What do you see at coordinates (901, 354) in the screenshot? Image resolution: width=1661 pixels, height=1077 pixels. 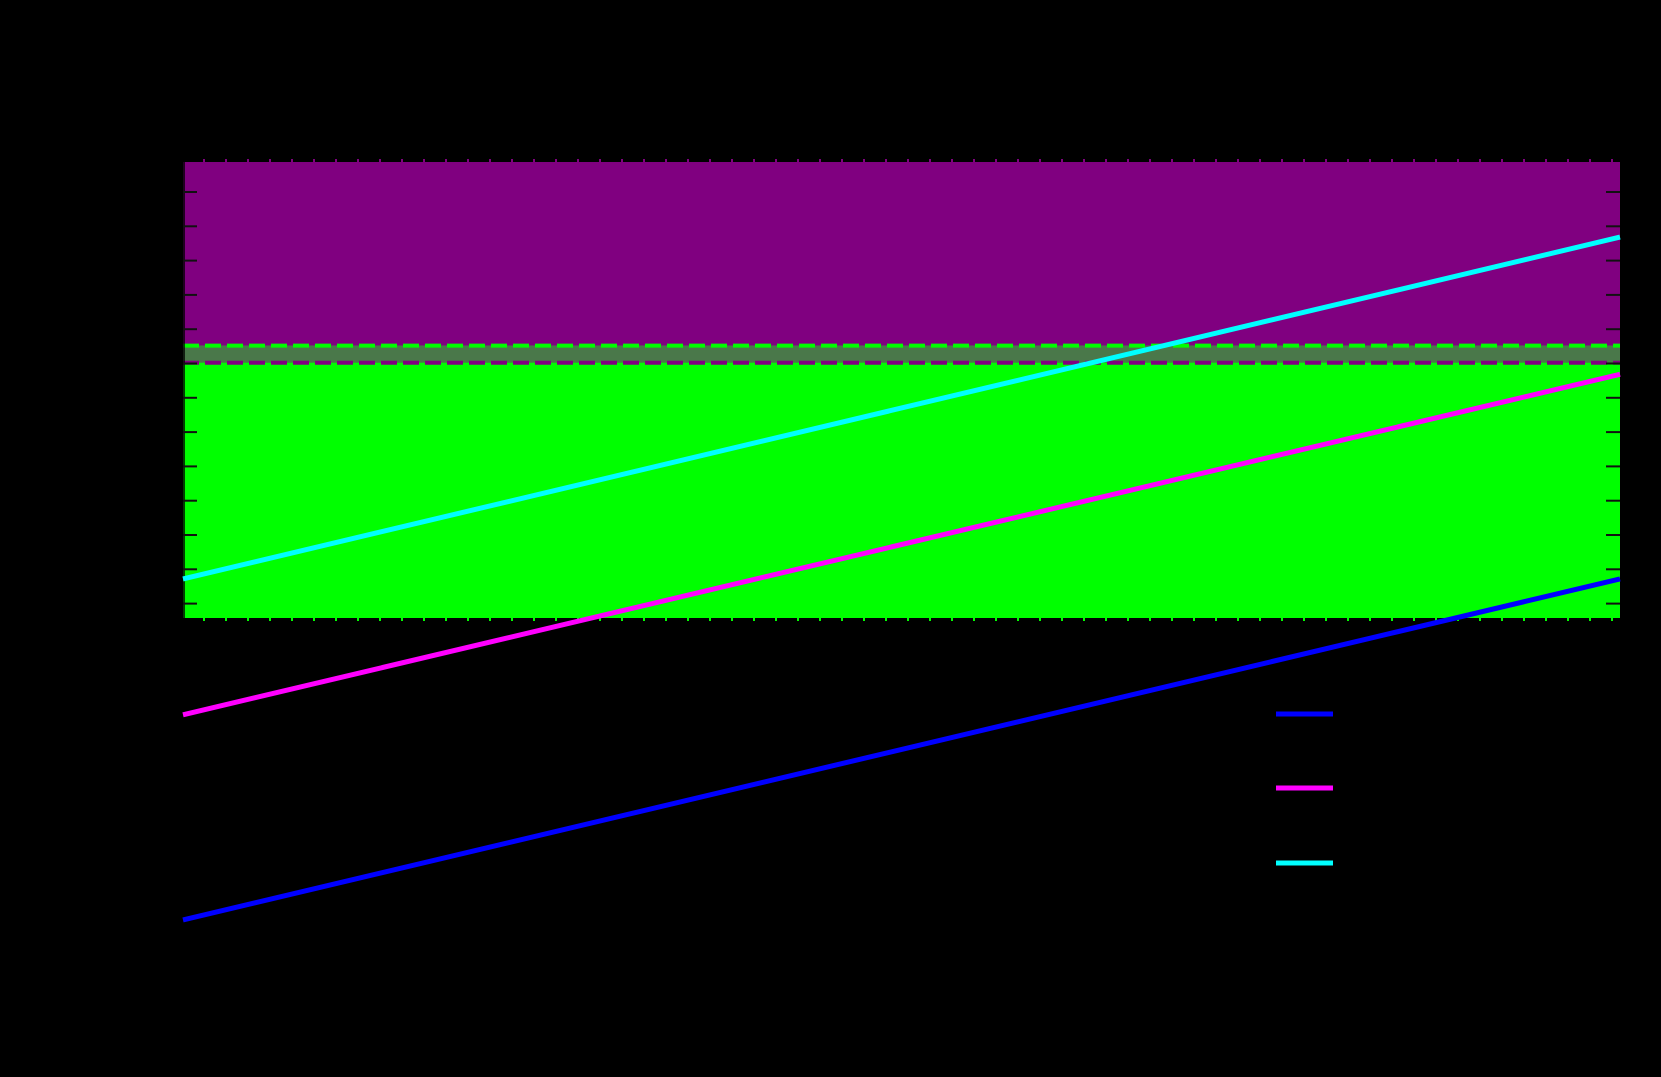 I see `overlap-region` at bounding box center [901, 354].